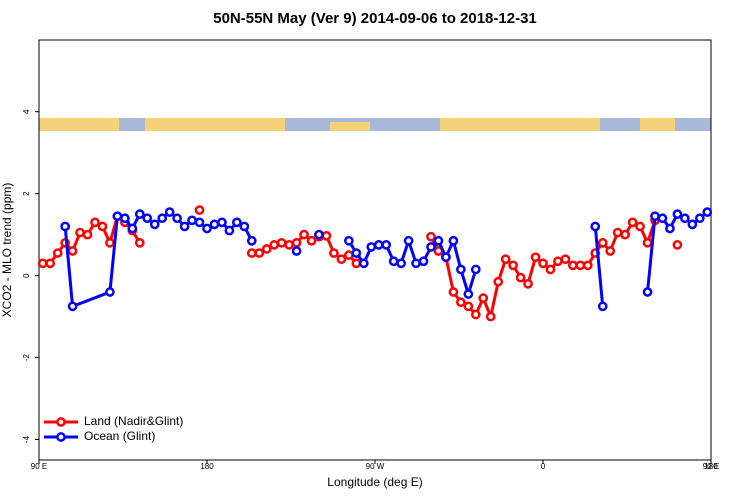 The image size is (750, 500). What do you see at coordinates (26, 193) in the screenshot?
I see `y-tick-label: 2` at bounding box center [26, 193].